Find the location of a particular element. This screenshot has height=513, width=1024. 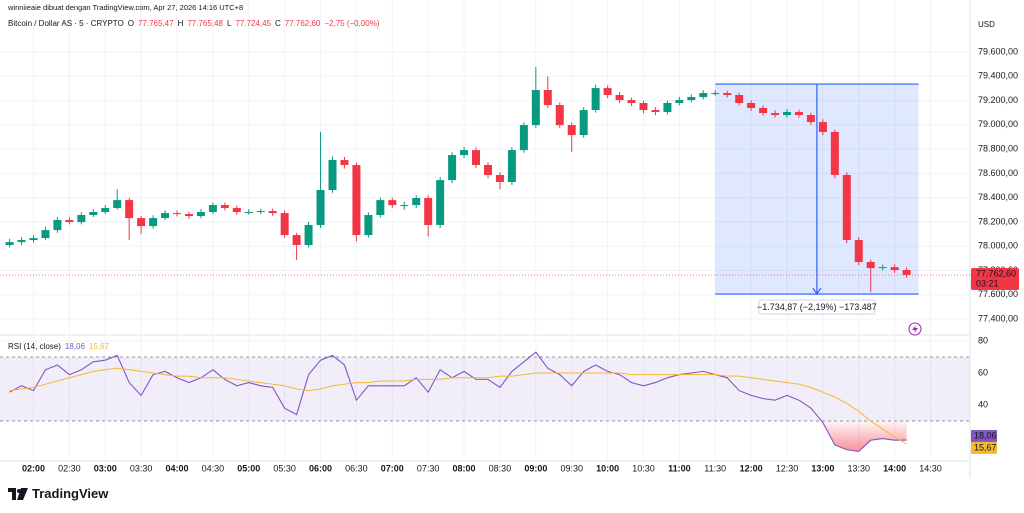

logo: TradingView is located at coordinates (58, 493).